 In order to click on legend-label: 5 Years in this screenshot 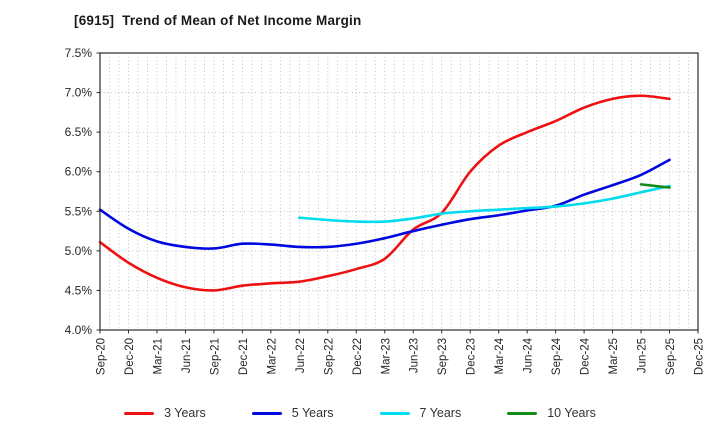, I will do `click(312, 413)`.